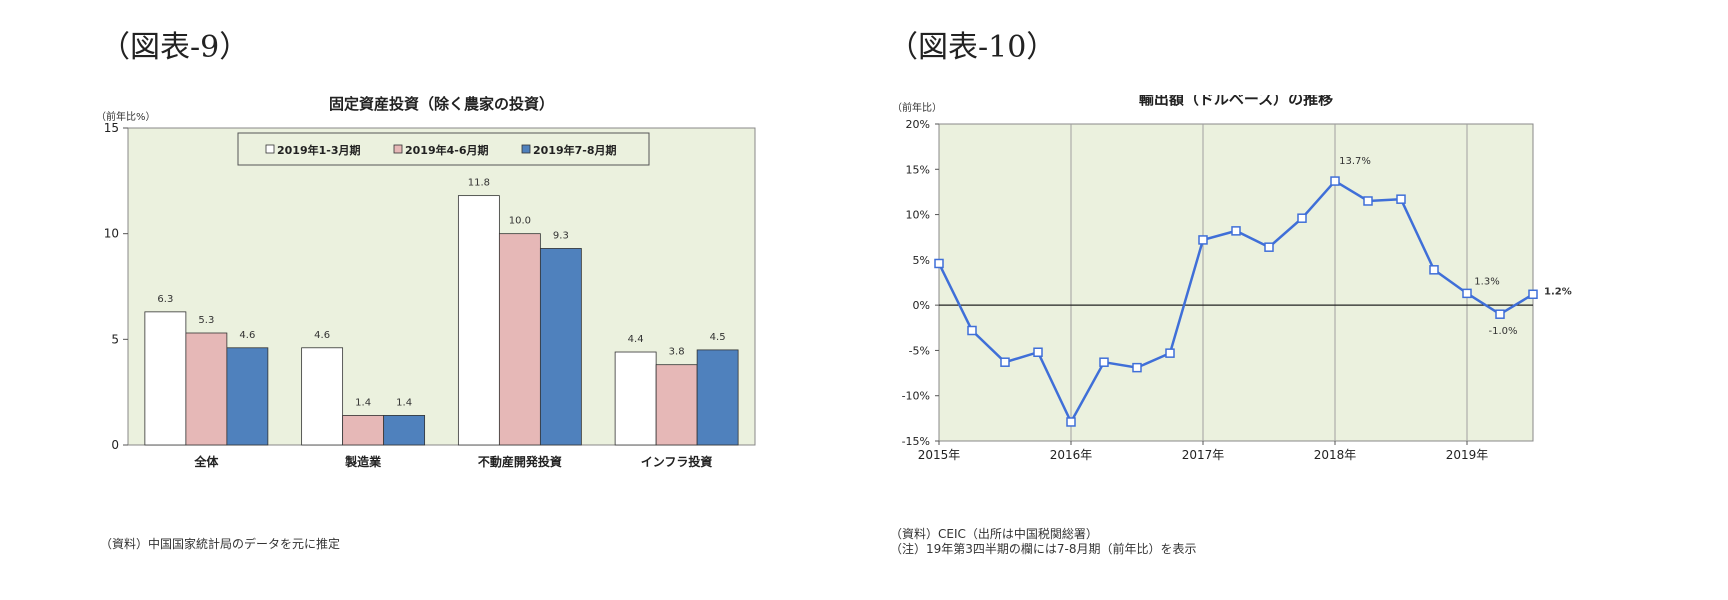 The image size is (1728, 600). What do you see at coordinates (994, 534) in the screenshot?
I see `figure-10-source-note: （資料）CEIC（出所は中国税関総署）` at bounding box center [994, 534].